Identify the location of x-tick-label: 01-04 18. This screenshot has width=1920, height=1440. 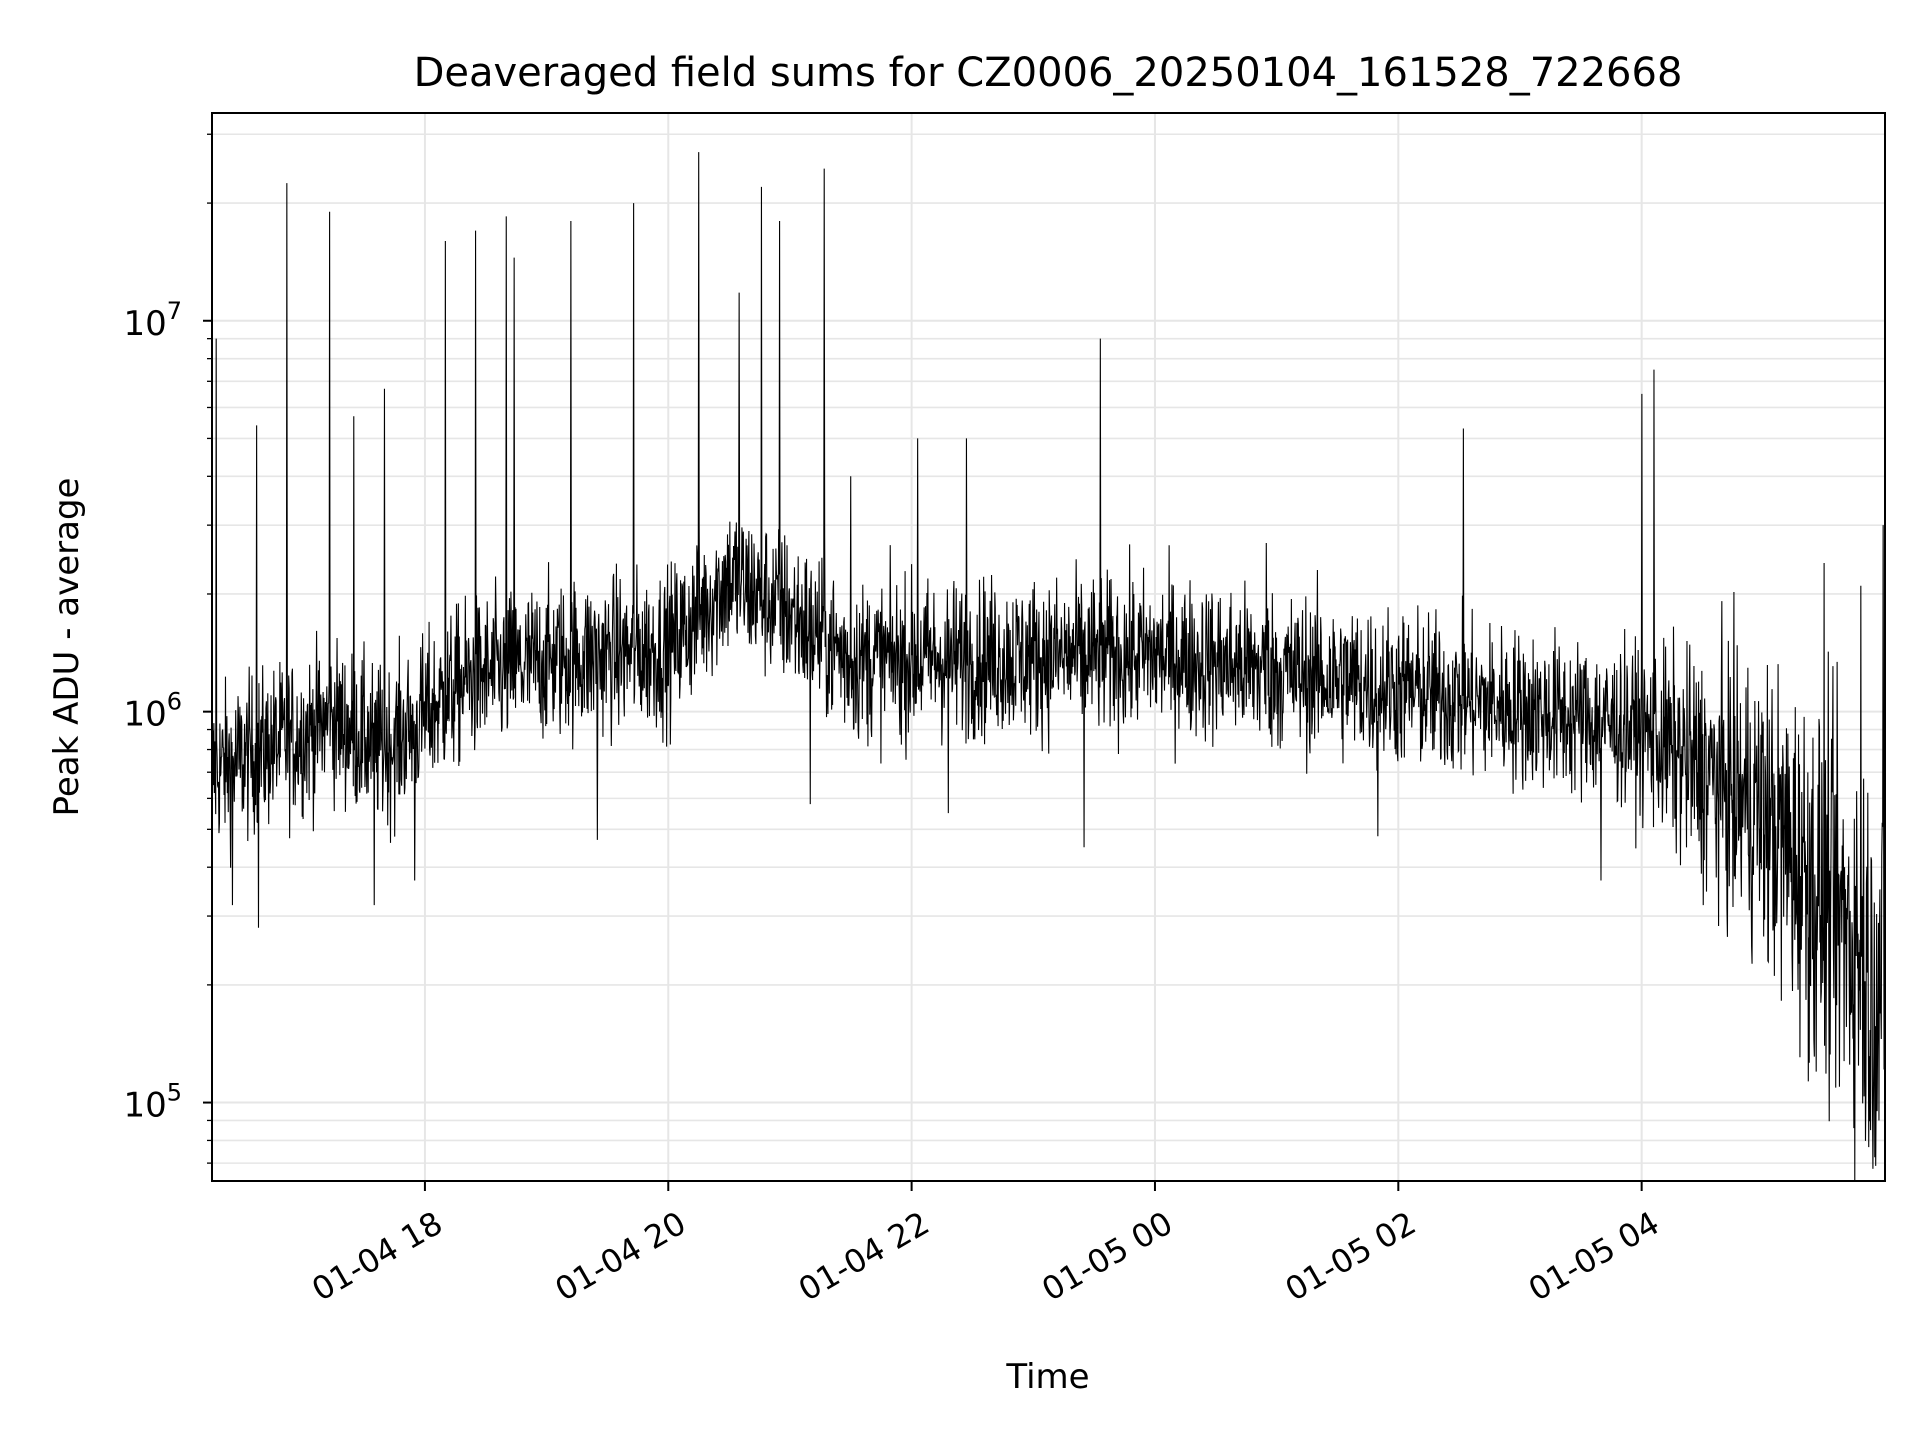
(377, 1256).